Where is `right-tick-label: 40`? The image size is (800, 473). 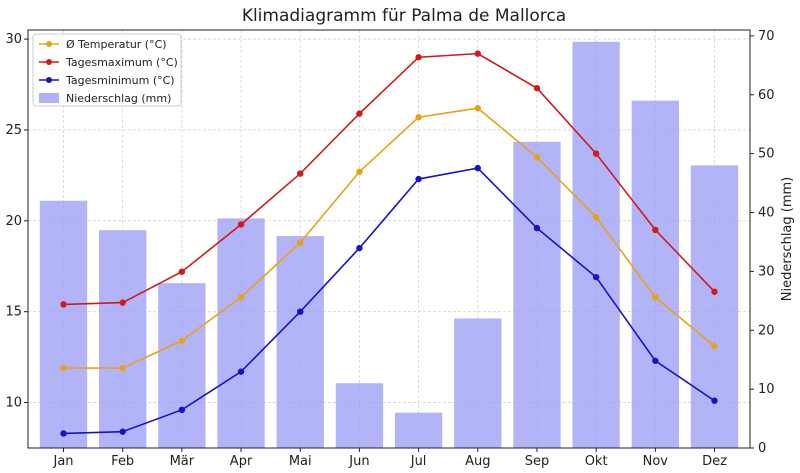
right-tick-label: 40 is located at coordinates (766, 213).